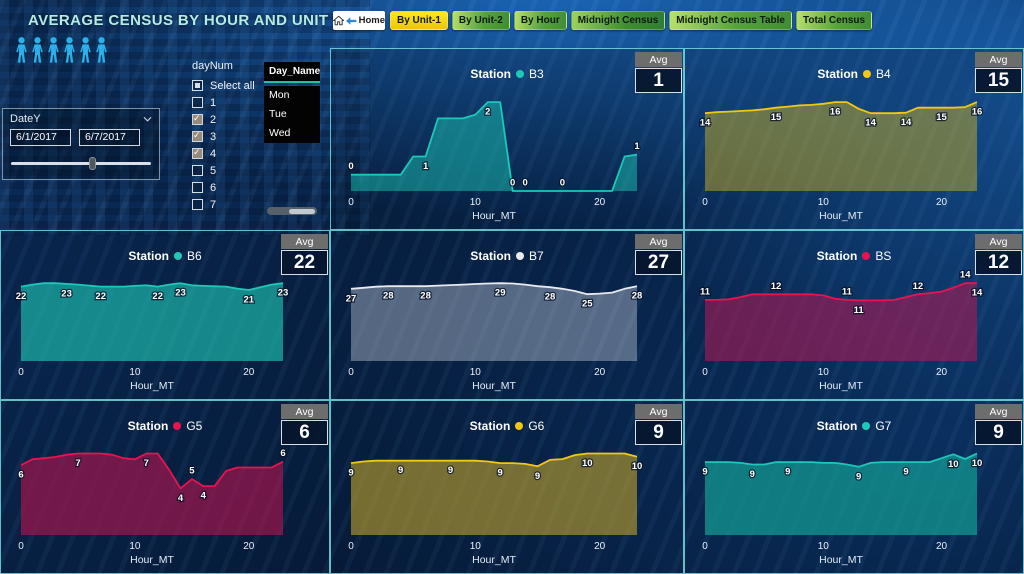  Describe the element at coordinates (480, 20) in the screenshot. I see `nav-button-by-unit-2: By Unit-2` at that location.